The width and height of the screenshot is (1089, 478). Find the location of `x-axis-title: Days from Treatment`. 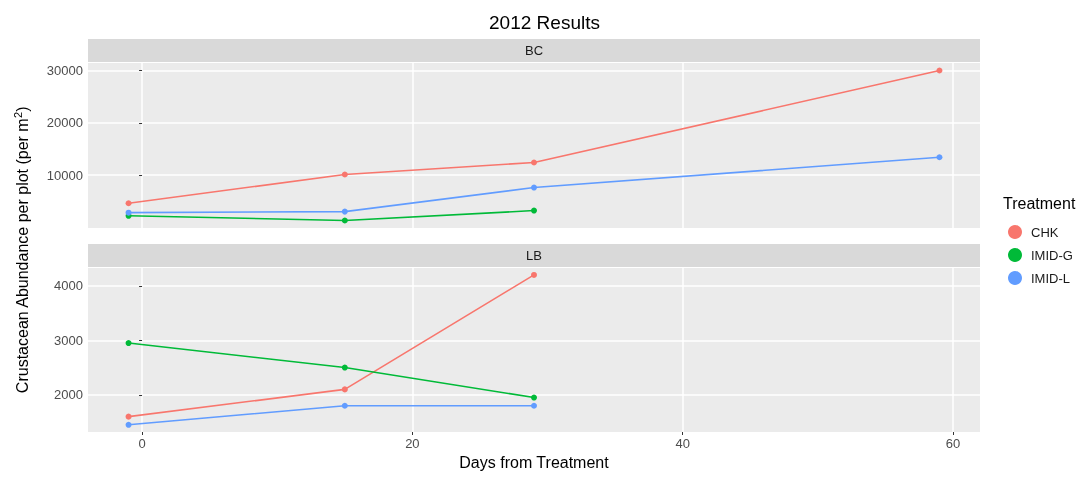

x-axis-title: Days from Treatment is located at coordinates (534, 463).